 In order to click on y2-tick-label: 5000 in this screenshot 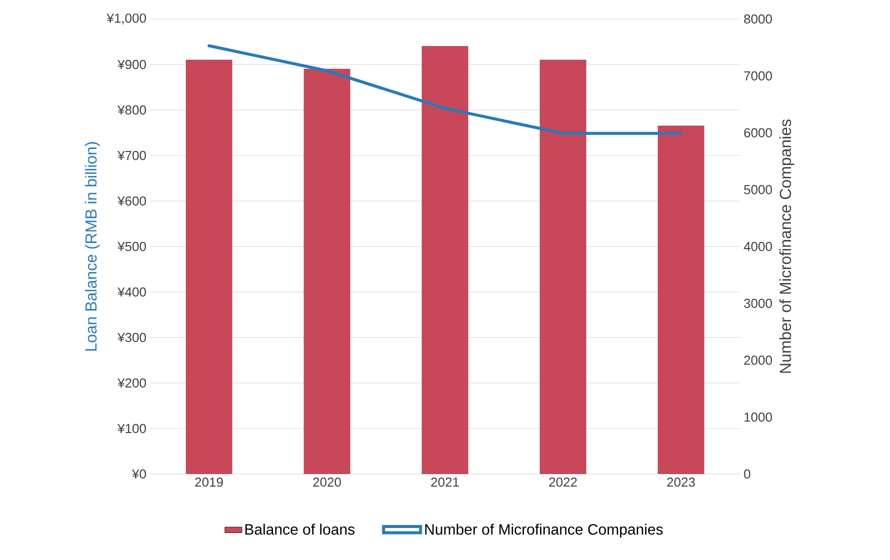, I will do `click(758, 189)`.